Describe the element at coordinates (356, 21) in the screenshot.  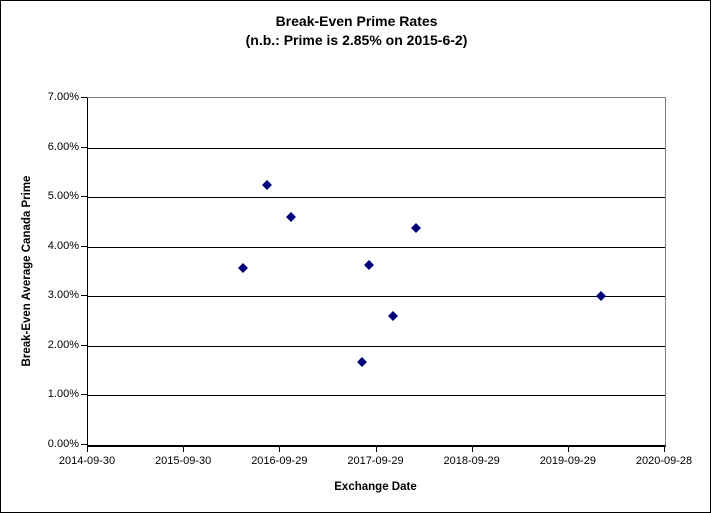
I see `chart-title: Break-Even Prime Rates` at that location.